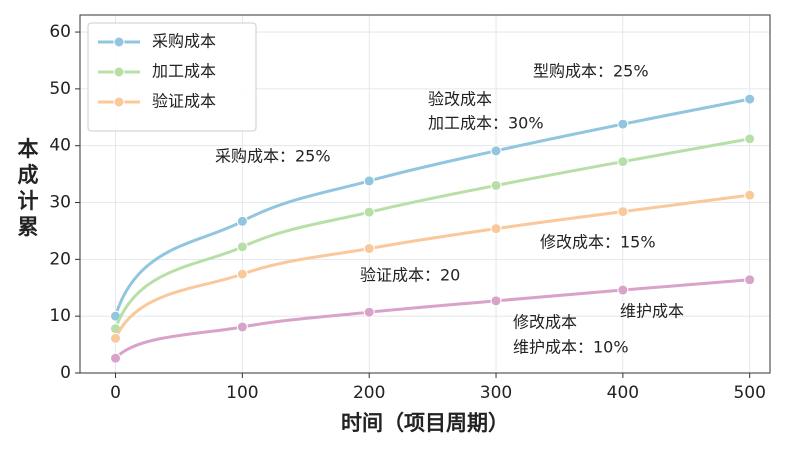 The image size is (800, 450). I want to click on legend-label: 验证成本, so click(184, 101).